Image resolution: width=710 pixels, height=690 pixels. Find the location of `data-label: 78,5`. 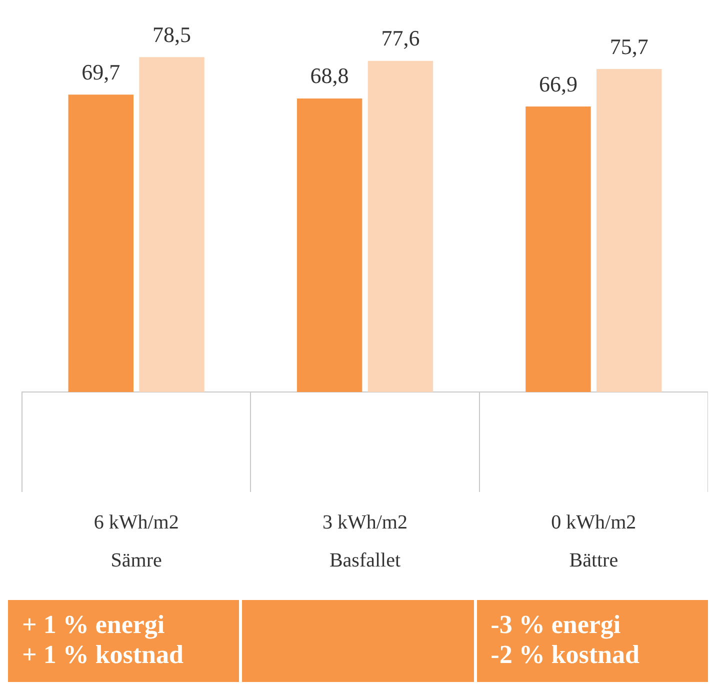

data-label: 78,5 is located at coordinates (172, 34).